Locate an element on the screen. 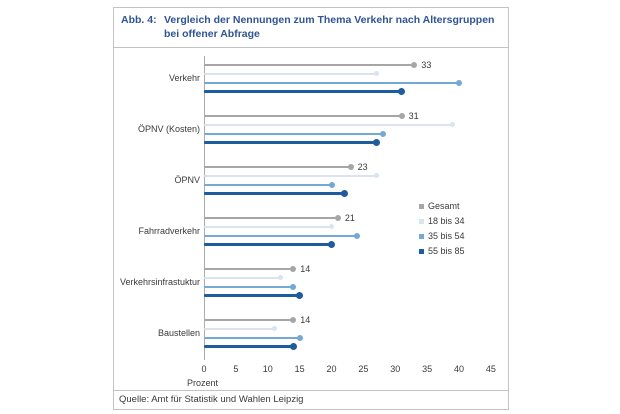  y-axis-line is located at coordinates (204, 208).